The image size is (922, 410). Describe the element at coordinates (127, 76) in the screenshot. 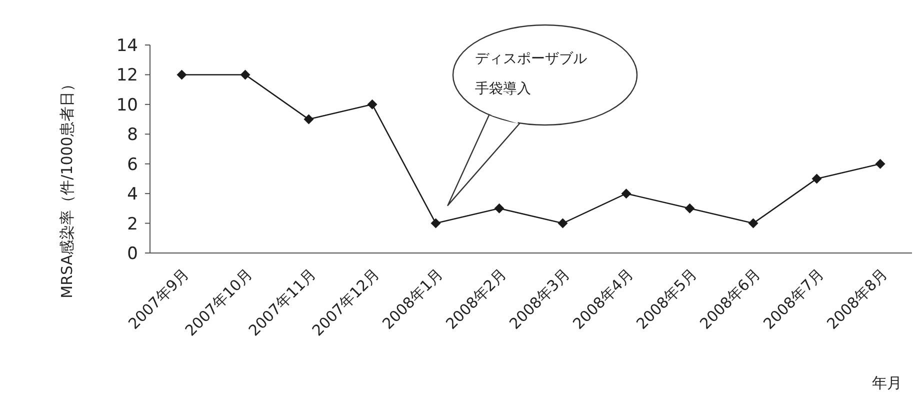

I see `y-tick-label: 12` at that location.